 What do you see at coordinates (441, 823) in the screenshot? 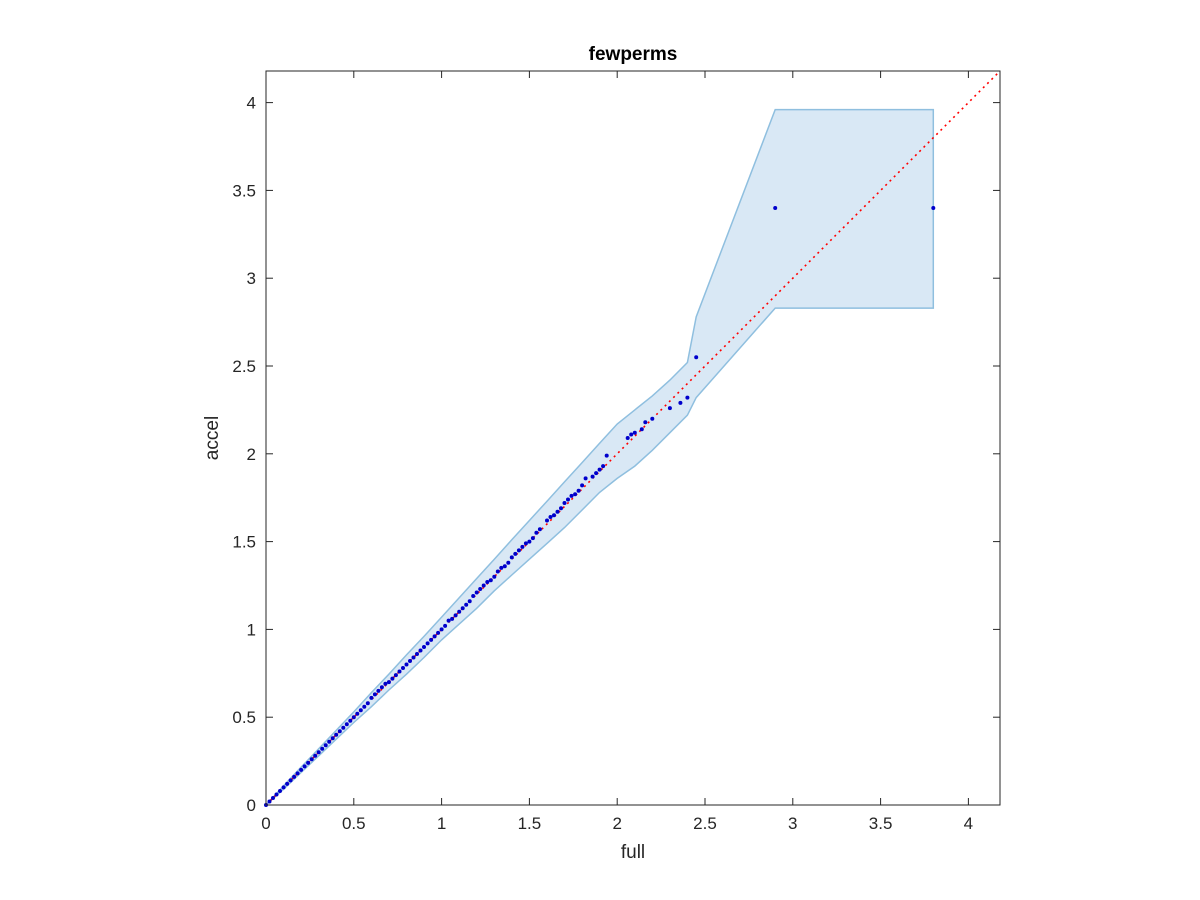
I see `x-tick-label: 1` at bounding box center [441, 823].